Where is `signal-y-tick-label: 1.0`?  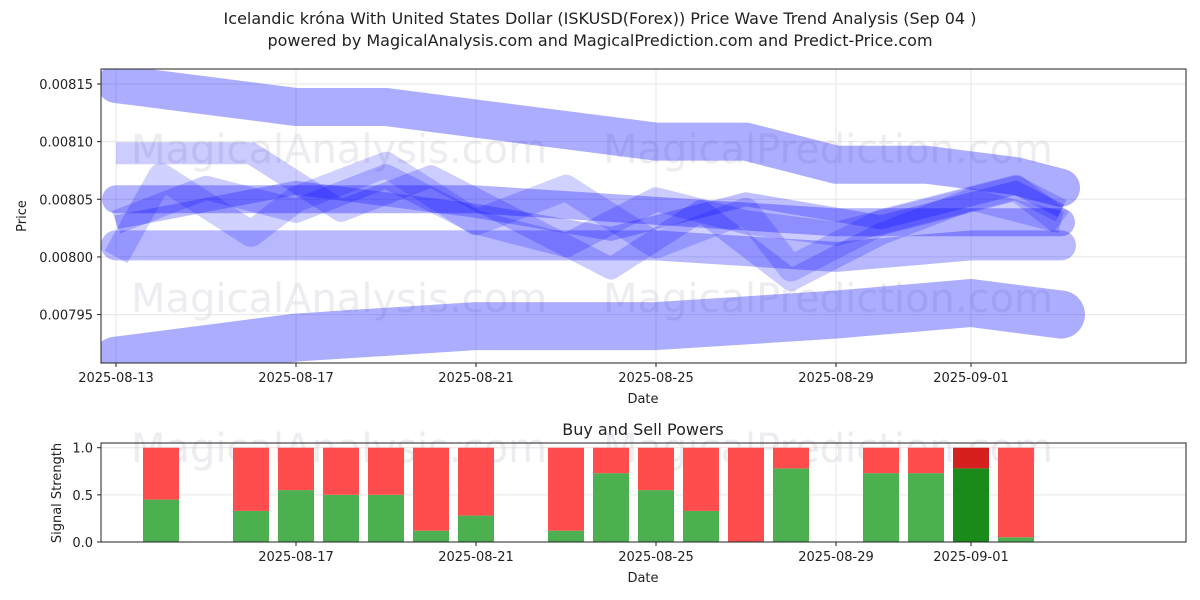 signal-y-tick-label: 1.0 is located at coordinates (82, 449).